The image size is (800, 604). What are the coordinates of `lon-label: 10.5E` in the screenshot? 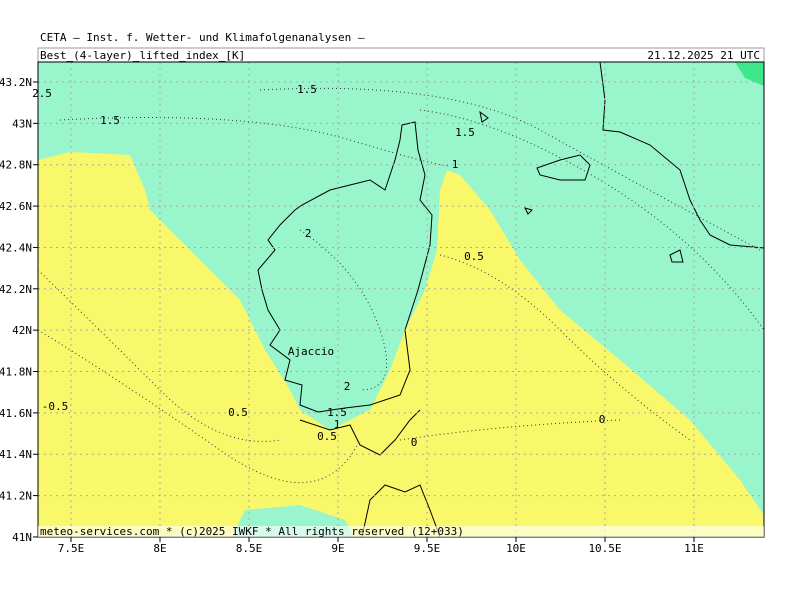 It's located at (604, 548).